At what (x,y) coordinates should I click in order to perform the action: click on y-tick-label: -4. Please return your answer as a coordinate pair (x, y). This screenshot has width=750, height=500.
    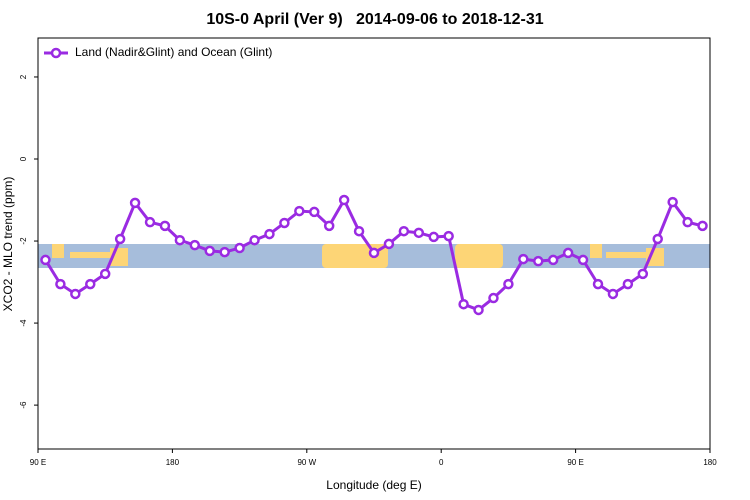
    Looking at the image, I should click on (23, 323).